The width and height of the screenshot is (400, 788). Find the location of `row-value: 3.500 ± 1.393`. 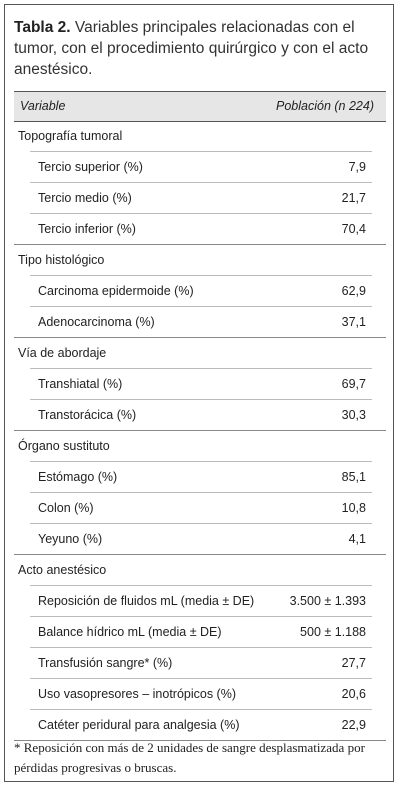

row-value: 3.500 ± 1.393 is located at coordinates (327, 601).